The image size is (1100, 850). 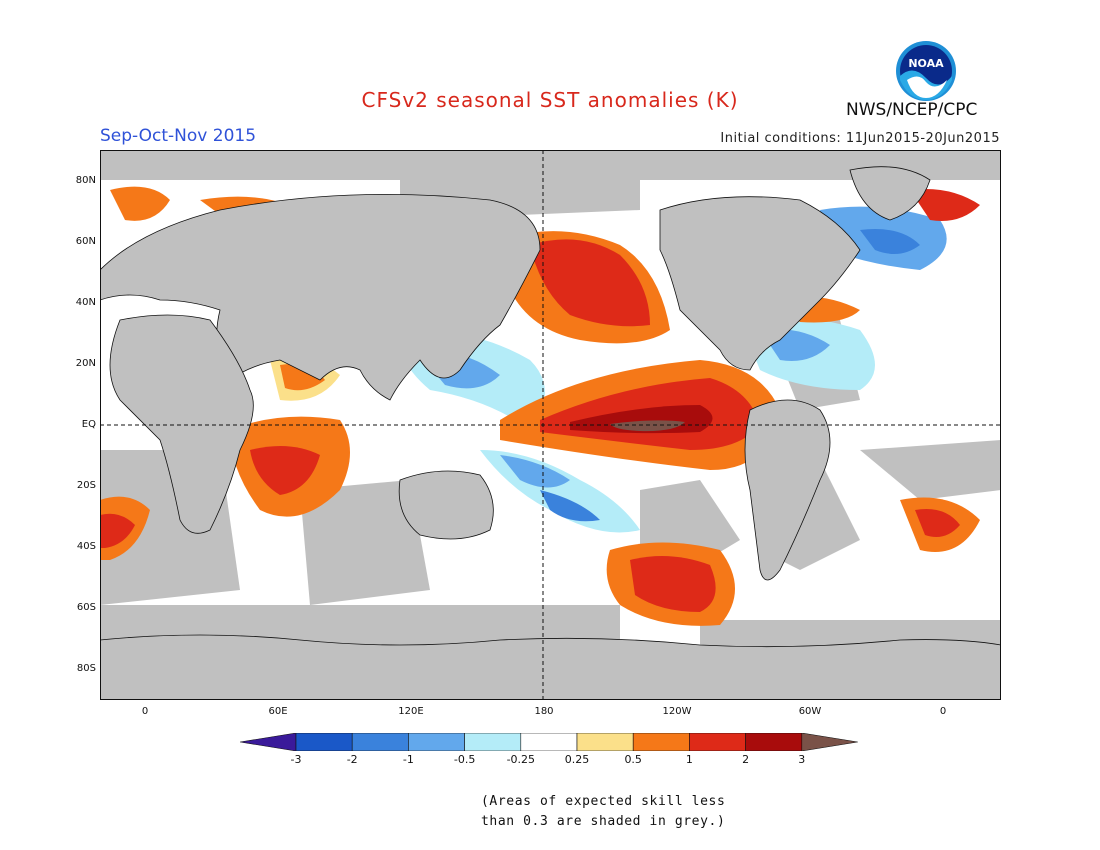 What do you see at coordinates (860, 138) in the screenshot?
I see `initial-conditions-label: Initial conditions: 11Jun2015-20Jun2015` at bounding box center [860, 138].